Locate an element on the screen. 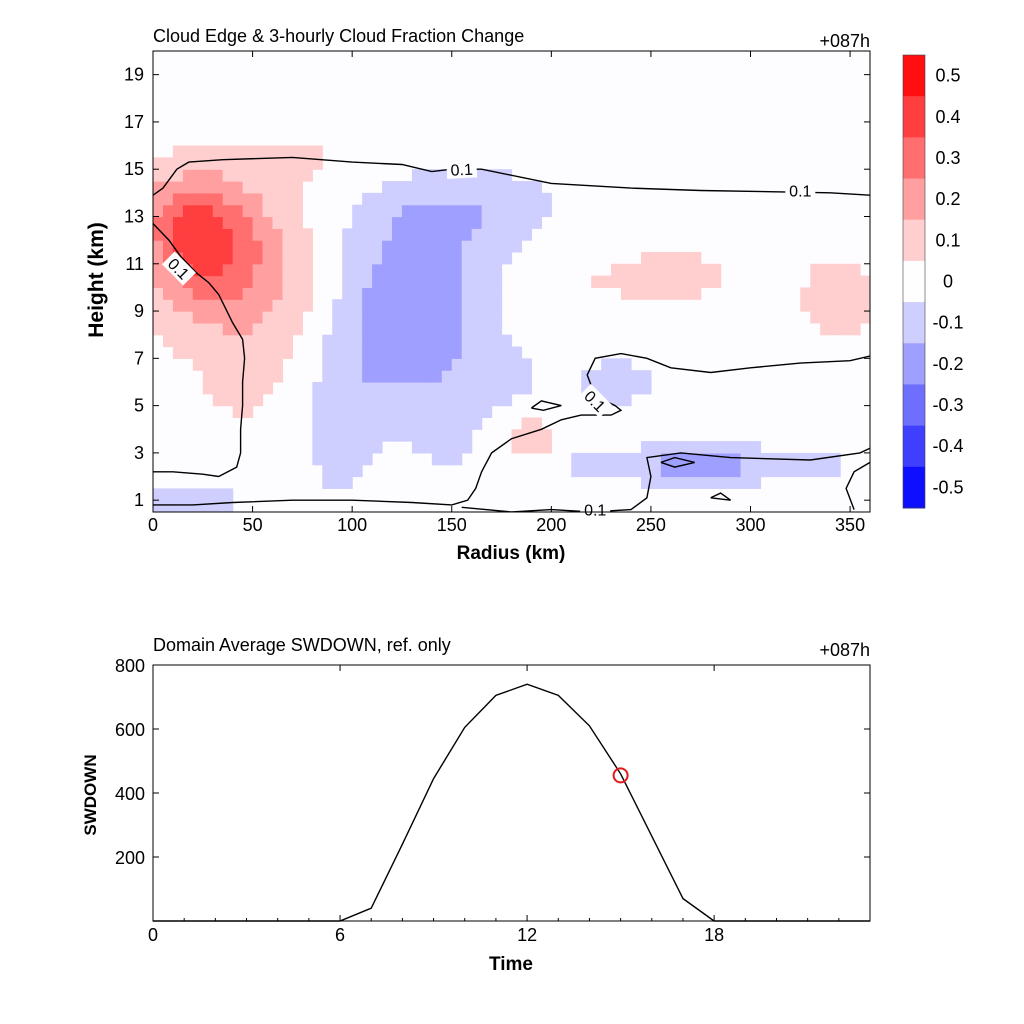 The width and height of the screenshot is (1024, 1024). x-tick-label: 100 is located at coordinates (352, 525).